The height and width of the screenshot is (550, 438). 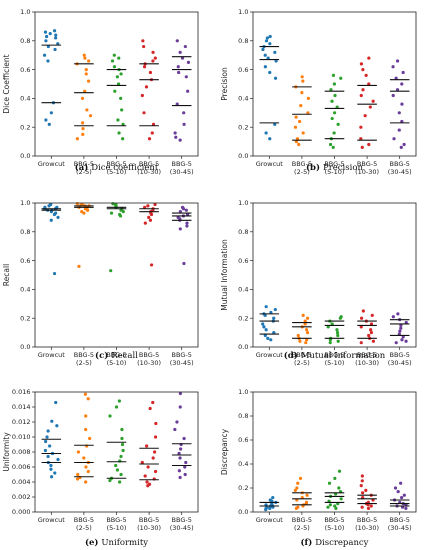 I want to click on y-tick-label: 0.002, so click(x=21, y=497).